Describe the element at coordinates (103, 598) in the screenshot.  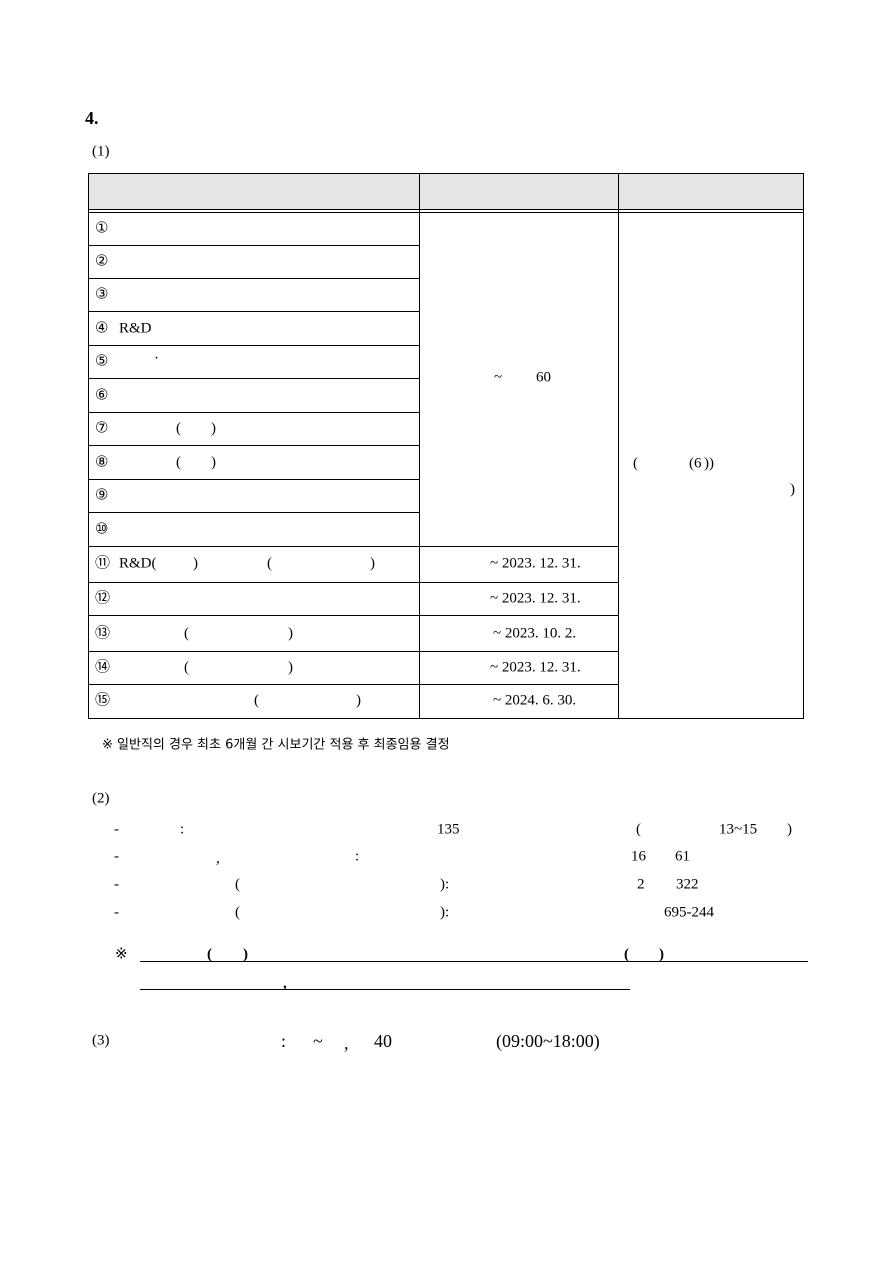
I see `row-number: ⑫` at that location.